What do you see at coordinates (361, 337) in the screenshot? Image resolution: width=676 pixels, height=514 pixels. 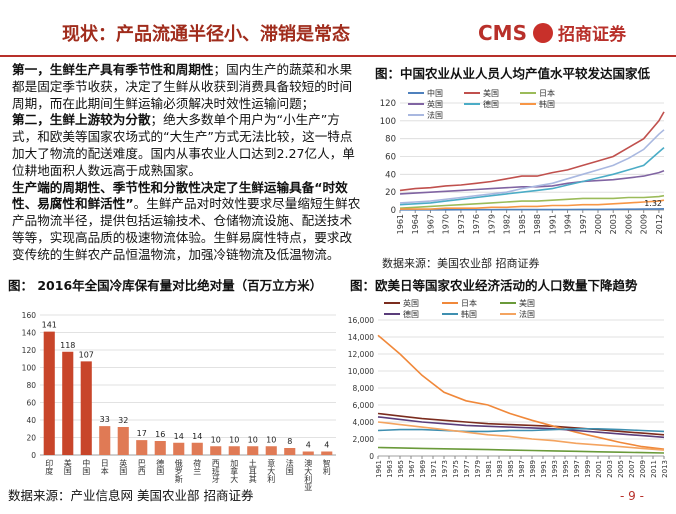 I see `y-tick-label: 14,000` at bounding box center [361, 337].